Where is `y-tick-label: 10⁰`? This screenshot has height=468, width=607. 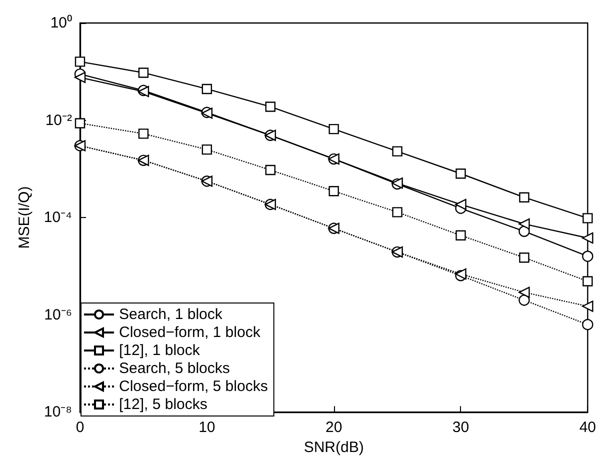 y-tick-label: 10⁰ is located at coordinates (61, 23).